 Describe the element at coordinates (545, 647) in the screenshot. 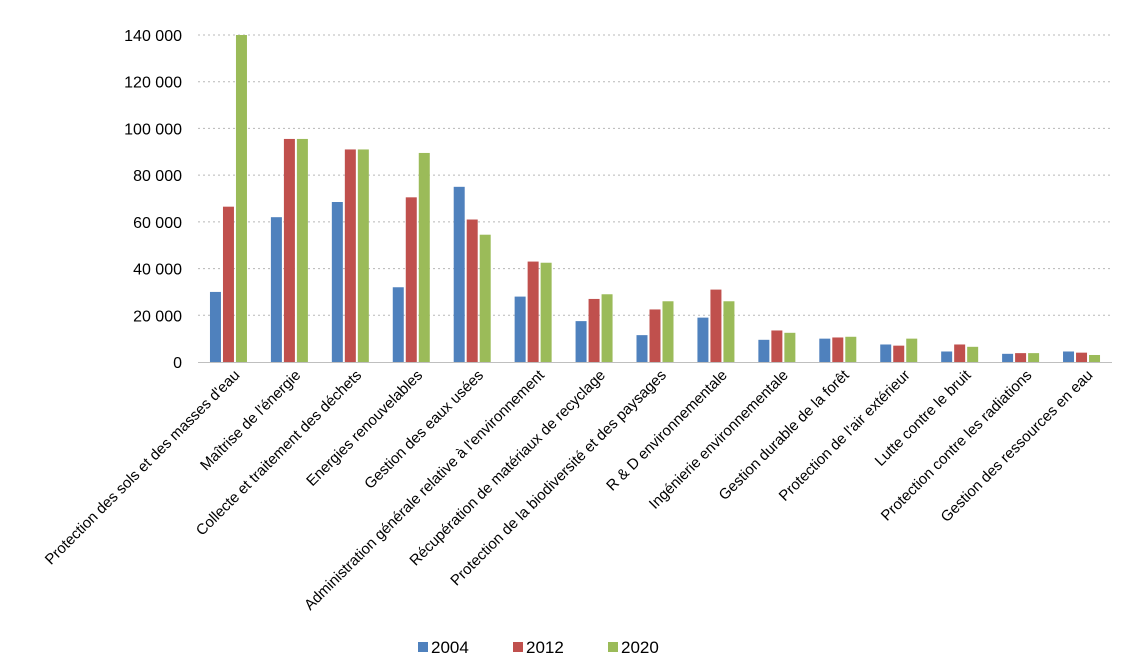

I see `legend-label: 2012` at that location.